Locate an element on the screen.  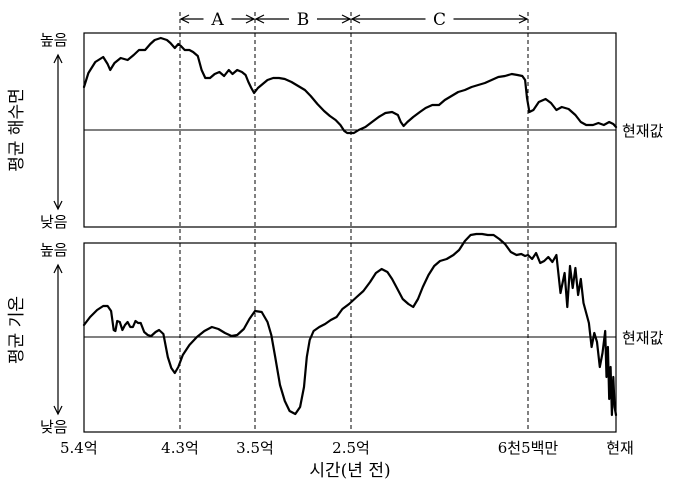
x-tick-label-6: 현재 is located at coordinates (620, 448).